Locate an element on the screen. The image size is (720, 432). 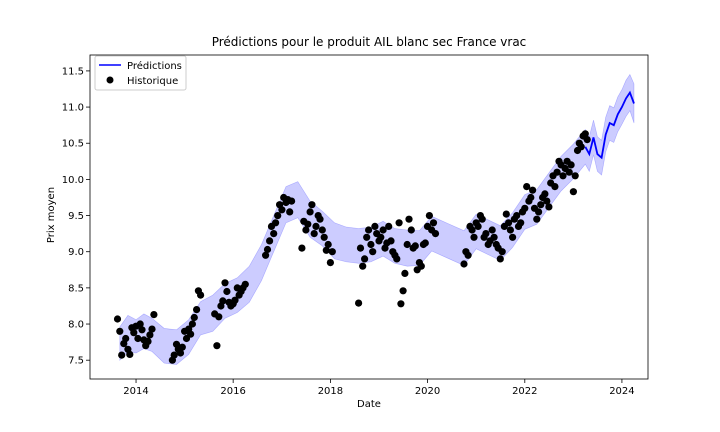
x-tick-label-3: 2020 is located at coordinates (427, 391).